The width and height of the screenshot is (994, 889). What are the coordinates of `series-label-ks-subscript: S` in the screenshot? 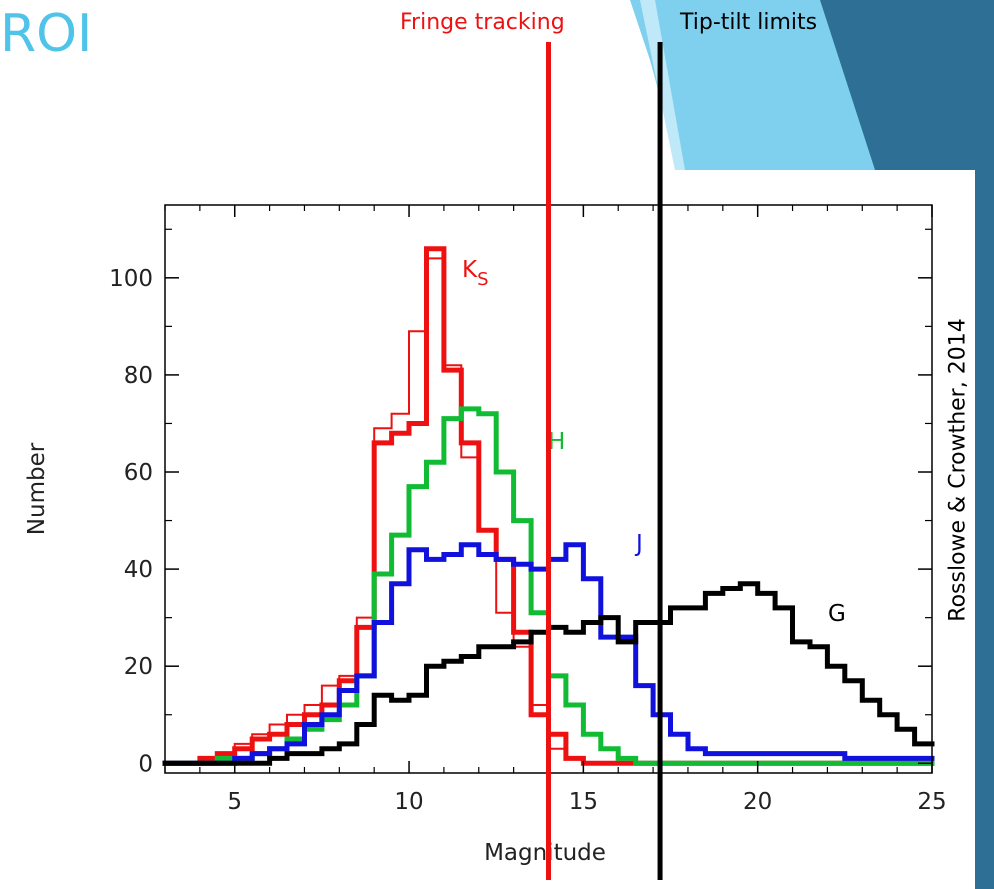 It's located at (482, 279).